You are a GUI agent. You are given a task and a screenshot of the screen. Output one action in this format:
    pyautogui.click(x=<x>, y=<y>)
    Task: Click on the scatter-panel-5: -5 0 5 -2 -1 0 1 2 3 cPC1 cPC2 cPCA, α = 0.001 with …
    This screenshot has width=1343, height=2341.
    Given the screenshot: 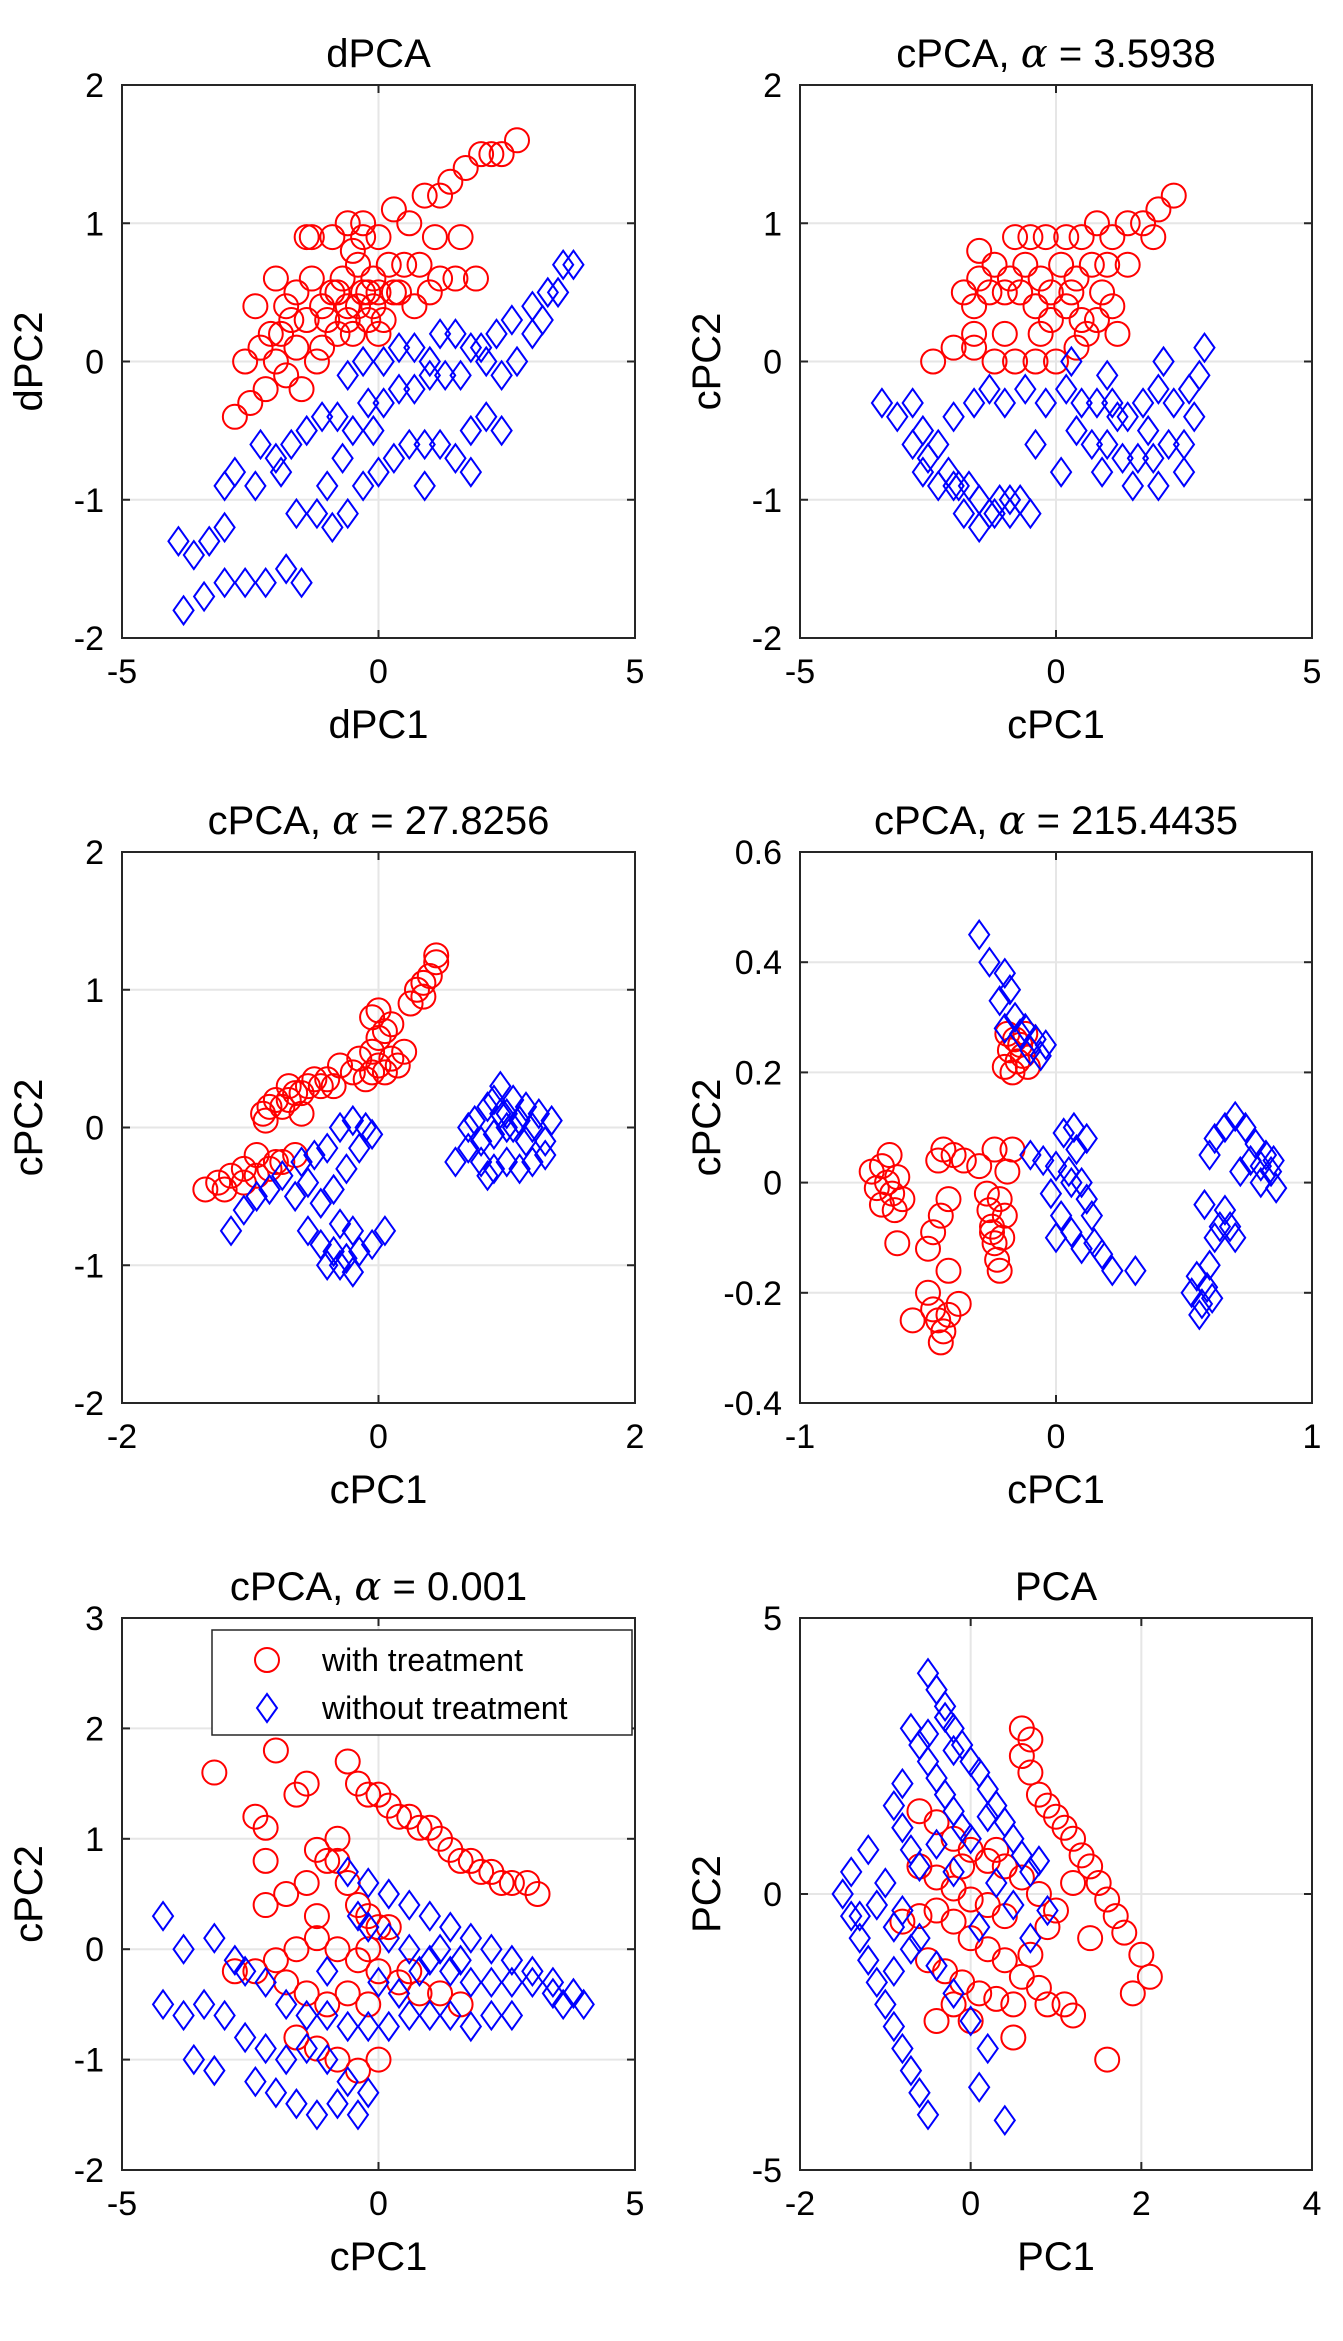 What is the action you would take?
    pyautogui.click(x=325, y=1921)
    